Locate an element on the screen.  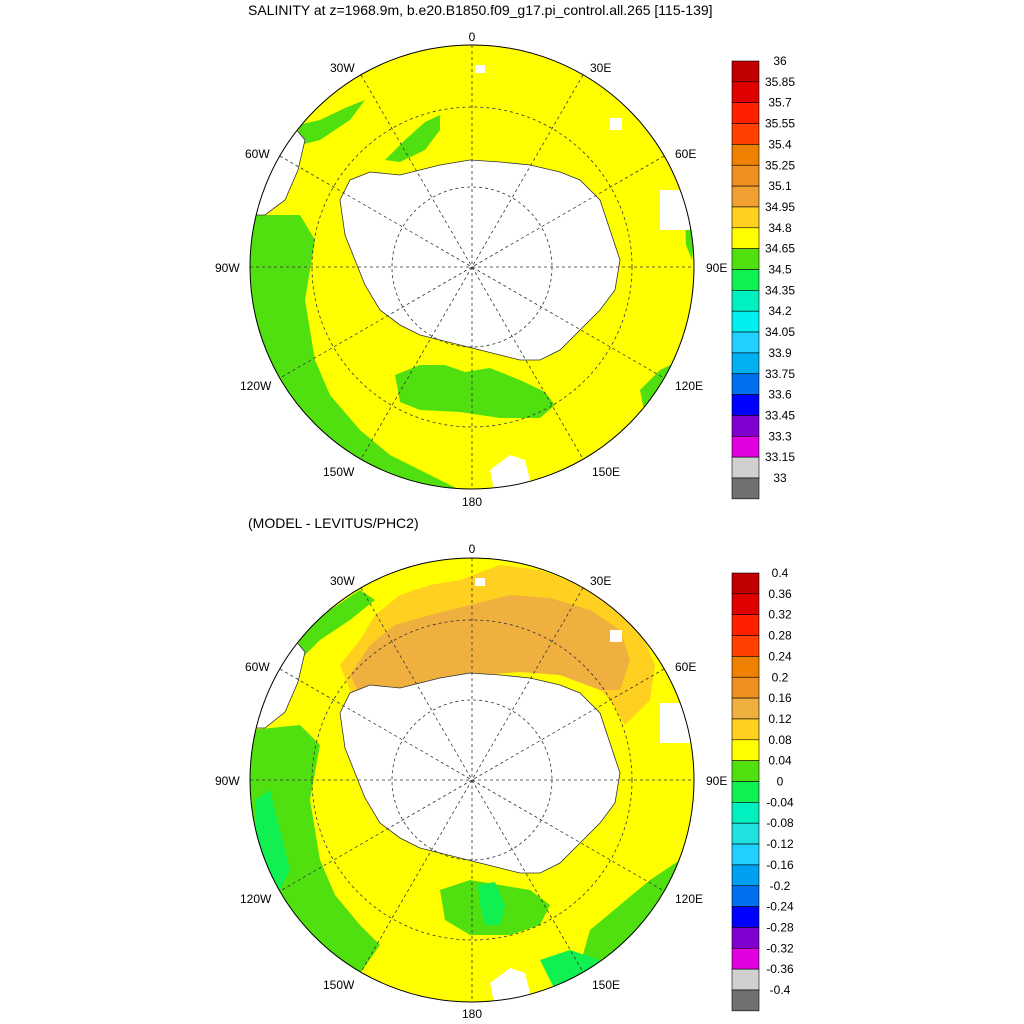
colorbar-label: 0.04 is located at coordinates (780, 761).